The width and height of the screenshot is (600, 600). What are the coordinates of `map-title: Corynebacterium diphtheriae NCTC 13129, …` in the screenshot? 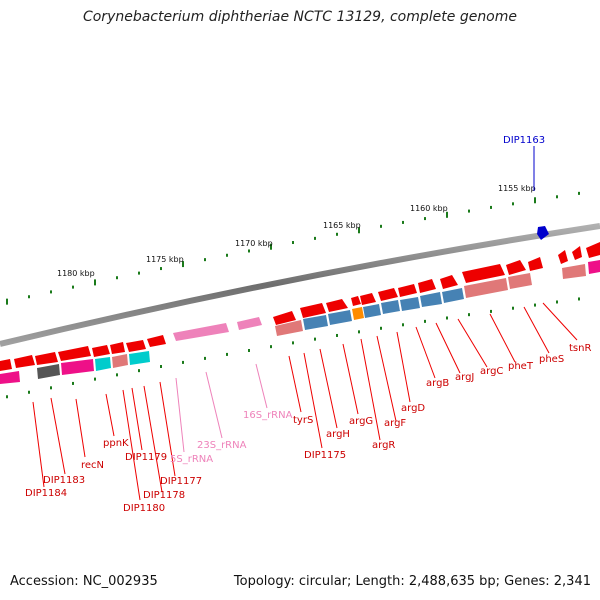 It's located at (300, 17).